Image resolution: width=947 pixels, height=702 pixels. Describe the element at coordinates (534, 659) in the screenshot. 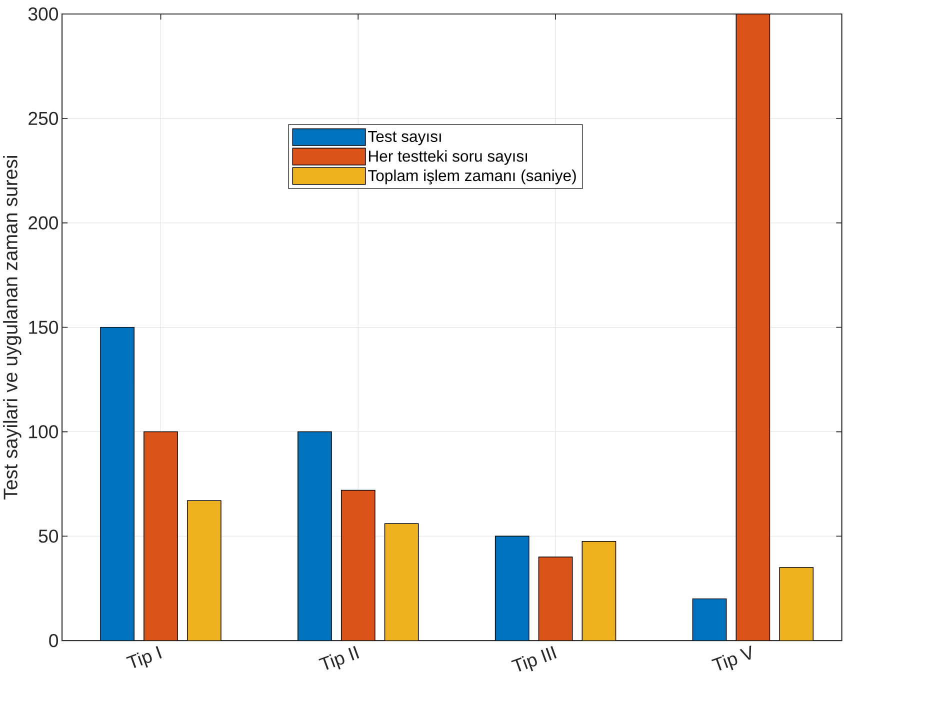

I see `x-tick-label: Tip III` at that location.